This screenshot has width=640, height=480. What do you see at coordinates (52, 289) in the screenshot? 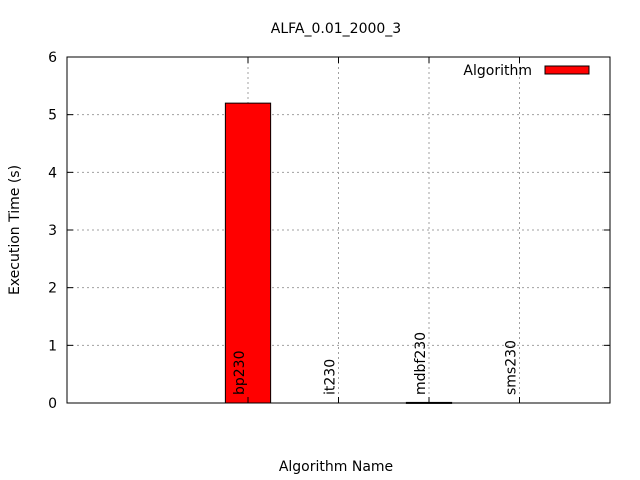
I see `y-tick-label: 2` at bounding box center [52, 289].